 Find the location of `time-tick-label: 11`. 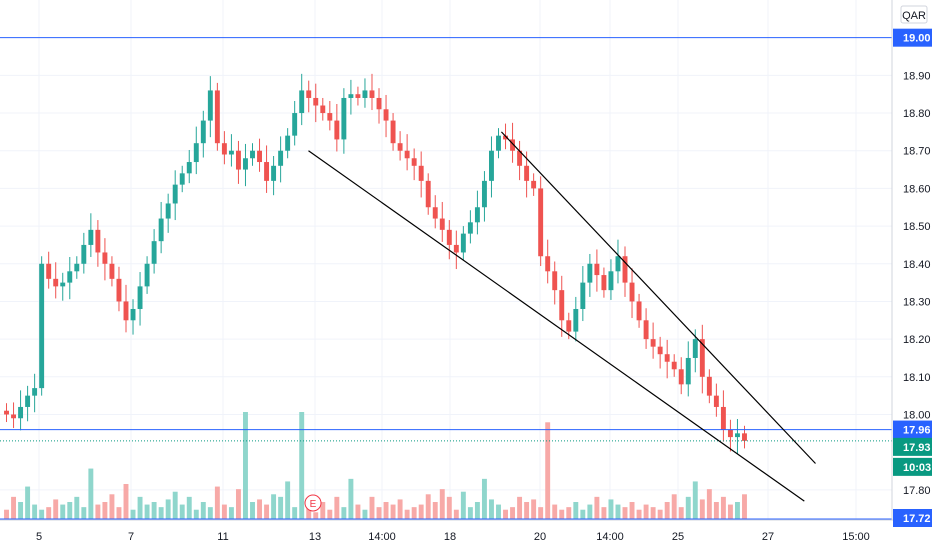

time-tick-label: 11 is located at coordinates (222, 537).